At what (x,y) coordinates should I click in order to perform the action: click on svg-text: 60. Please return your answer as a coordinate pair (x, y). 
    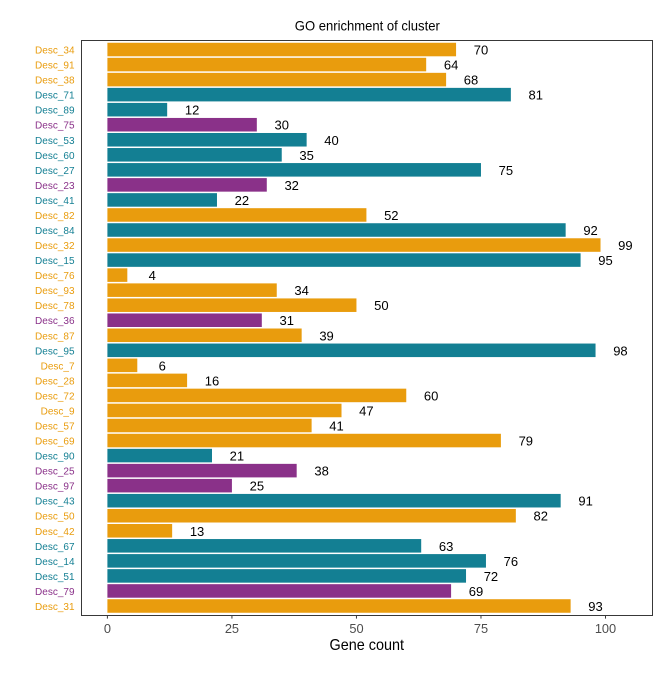
    Looking at the image, I should click on (431, 395).